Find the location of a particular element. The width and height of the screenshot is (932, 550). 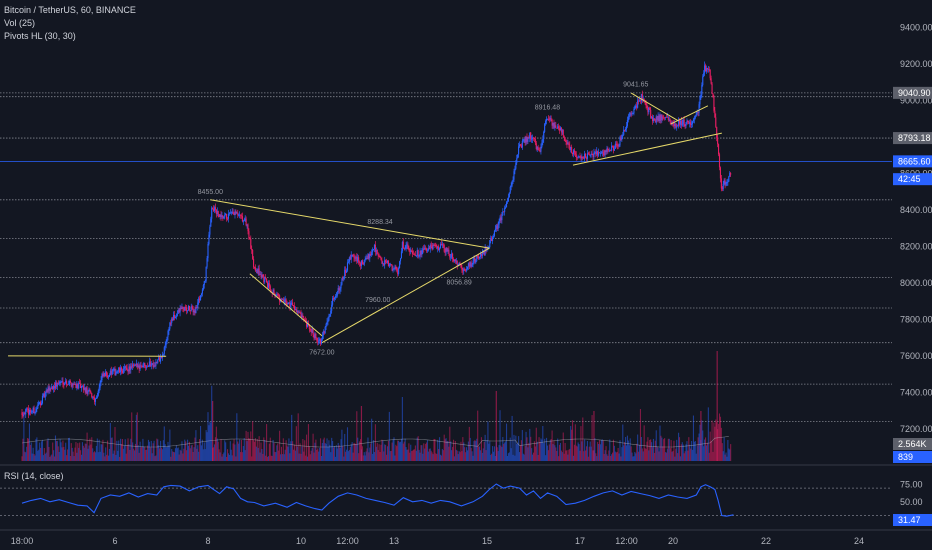

symbol-legend: Bitcoin / TetherUS, 60, BINANCE is located at coordinates (70, 10).